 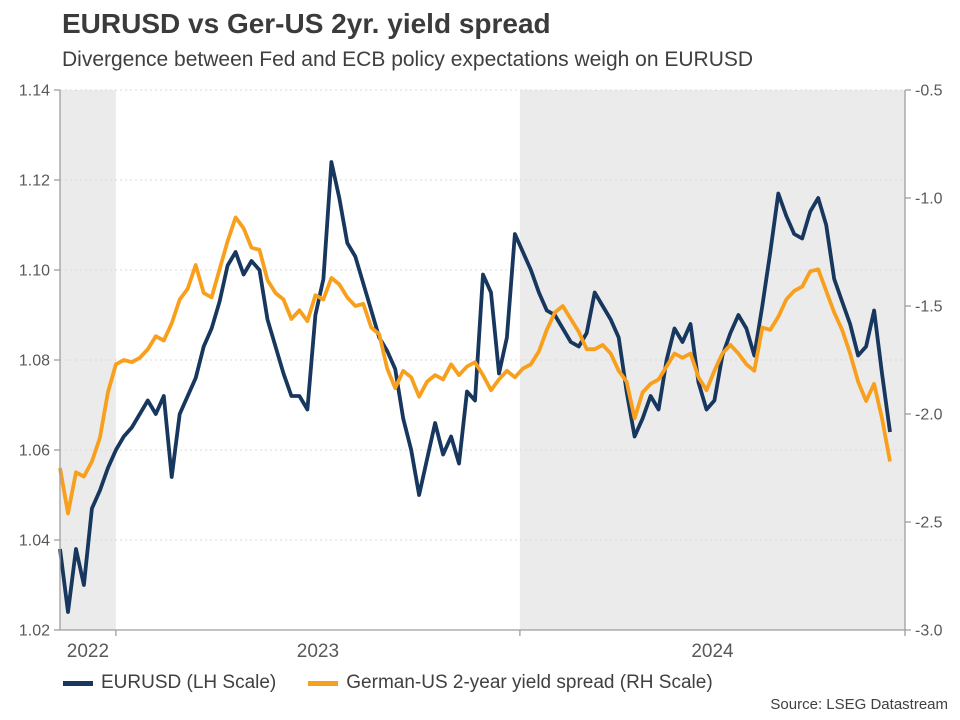 I want to click on y-right-tick-label: -2.5, so click(x=929, y=523).